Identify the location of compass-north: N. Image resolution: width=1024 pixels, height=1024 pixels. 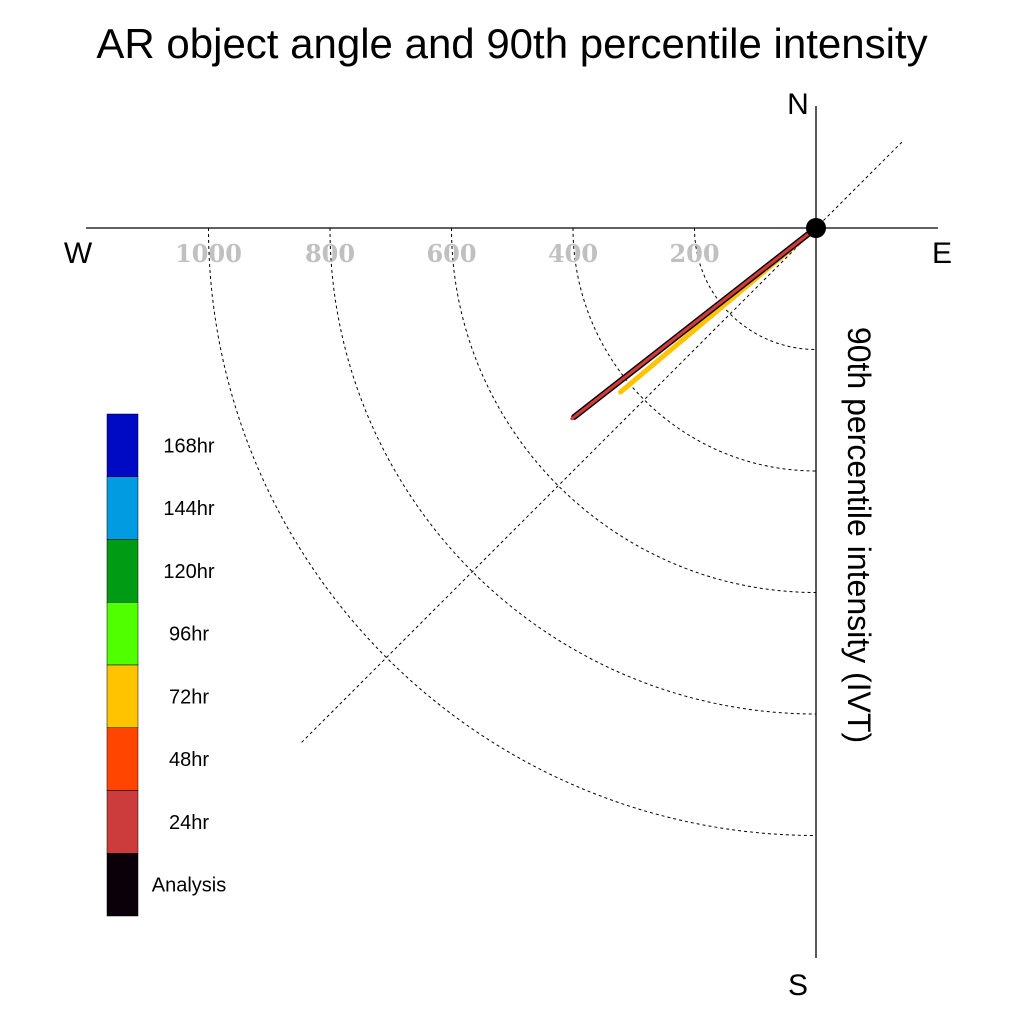
(798, 104).